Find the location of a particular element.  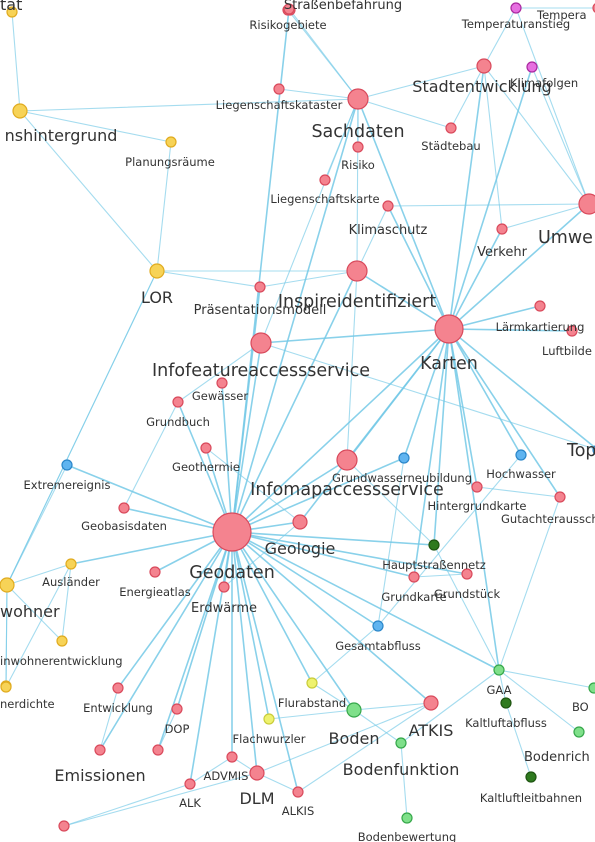

node-label-risikogebiete: Risikogebiete is located at coordinates (287, 25).